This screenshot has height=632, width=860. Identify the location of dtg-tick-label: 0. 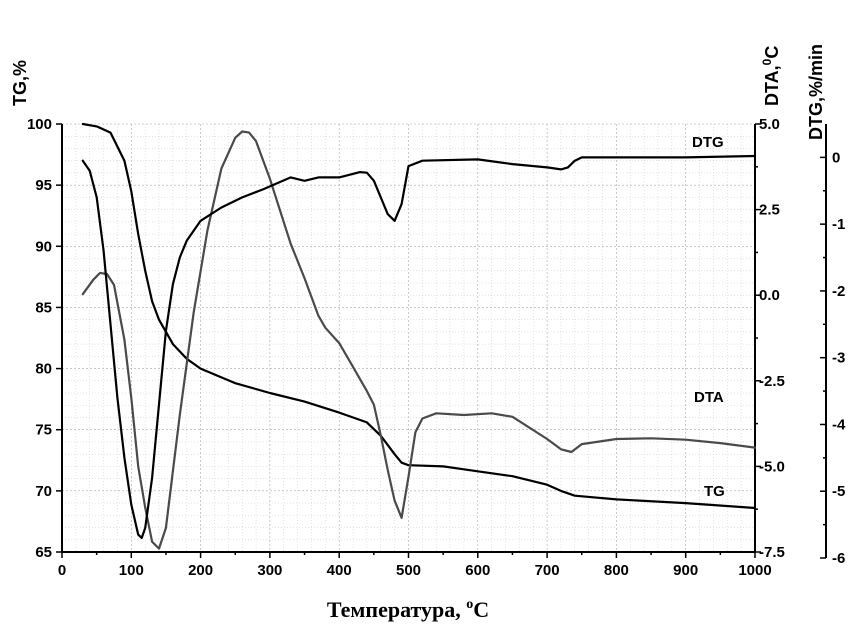
(836, 157).